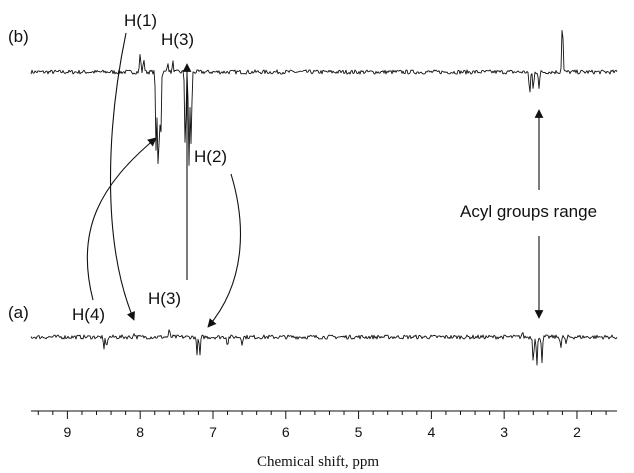 This screenshot has height=473, width=634. What do you see at coordinates (177, 39) in the screenshot?
I see `annotation-h3-b: H(3)` at bounding box center [177, 39].